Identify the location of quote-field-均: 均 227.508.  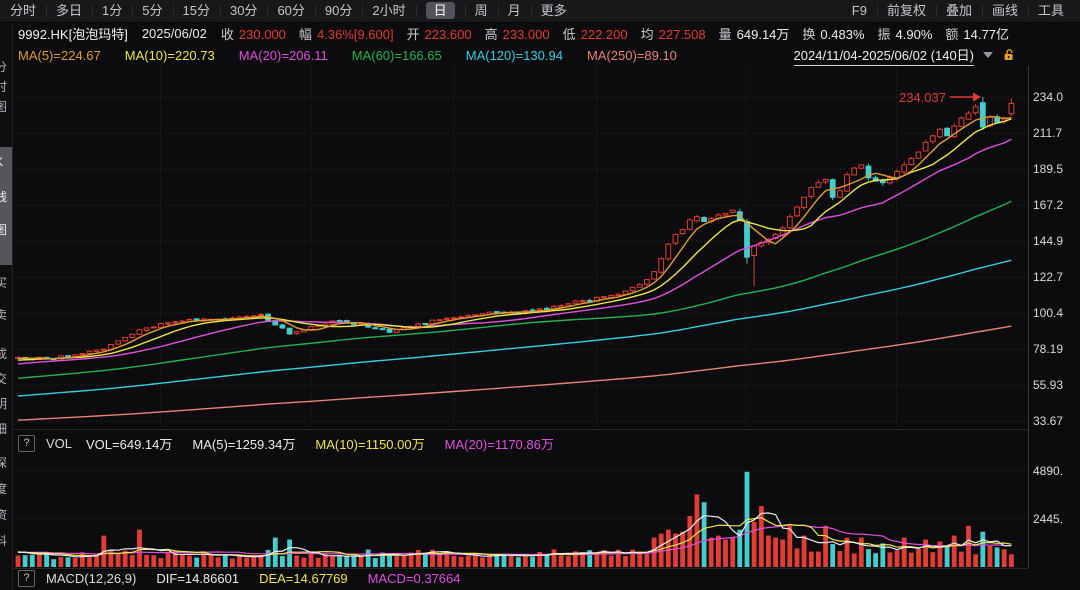
(673, 34).